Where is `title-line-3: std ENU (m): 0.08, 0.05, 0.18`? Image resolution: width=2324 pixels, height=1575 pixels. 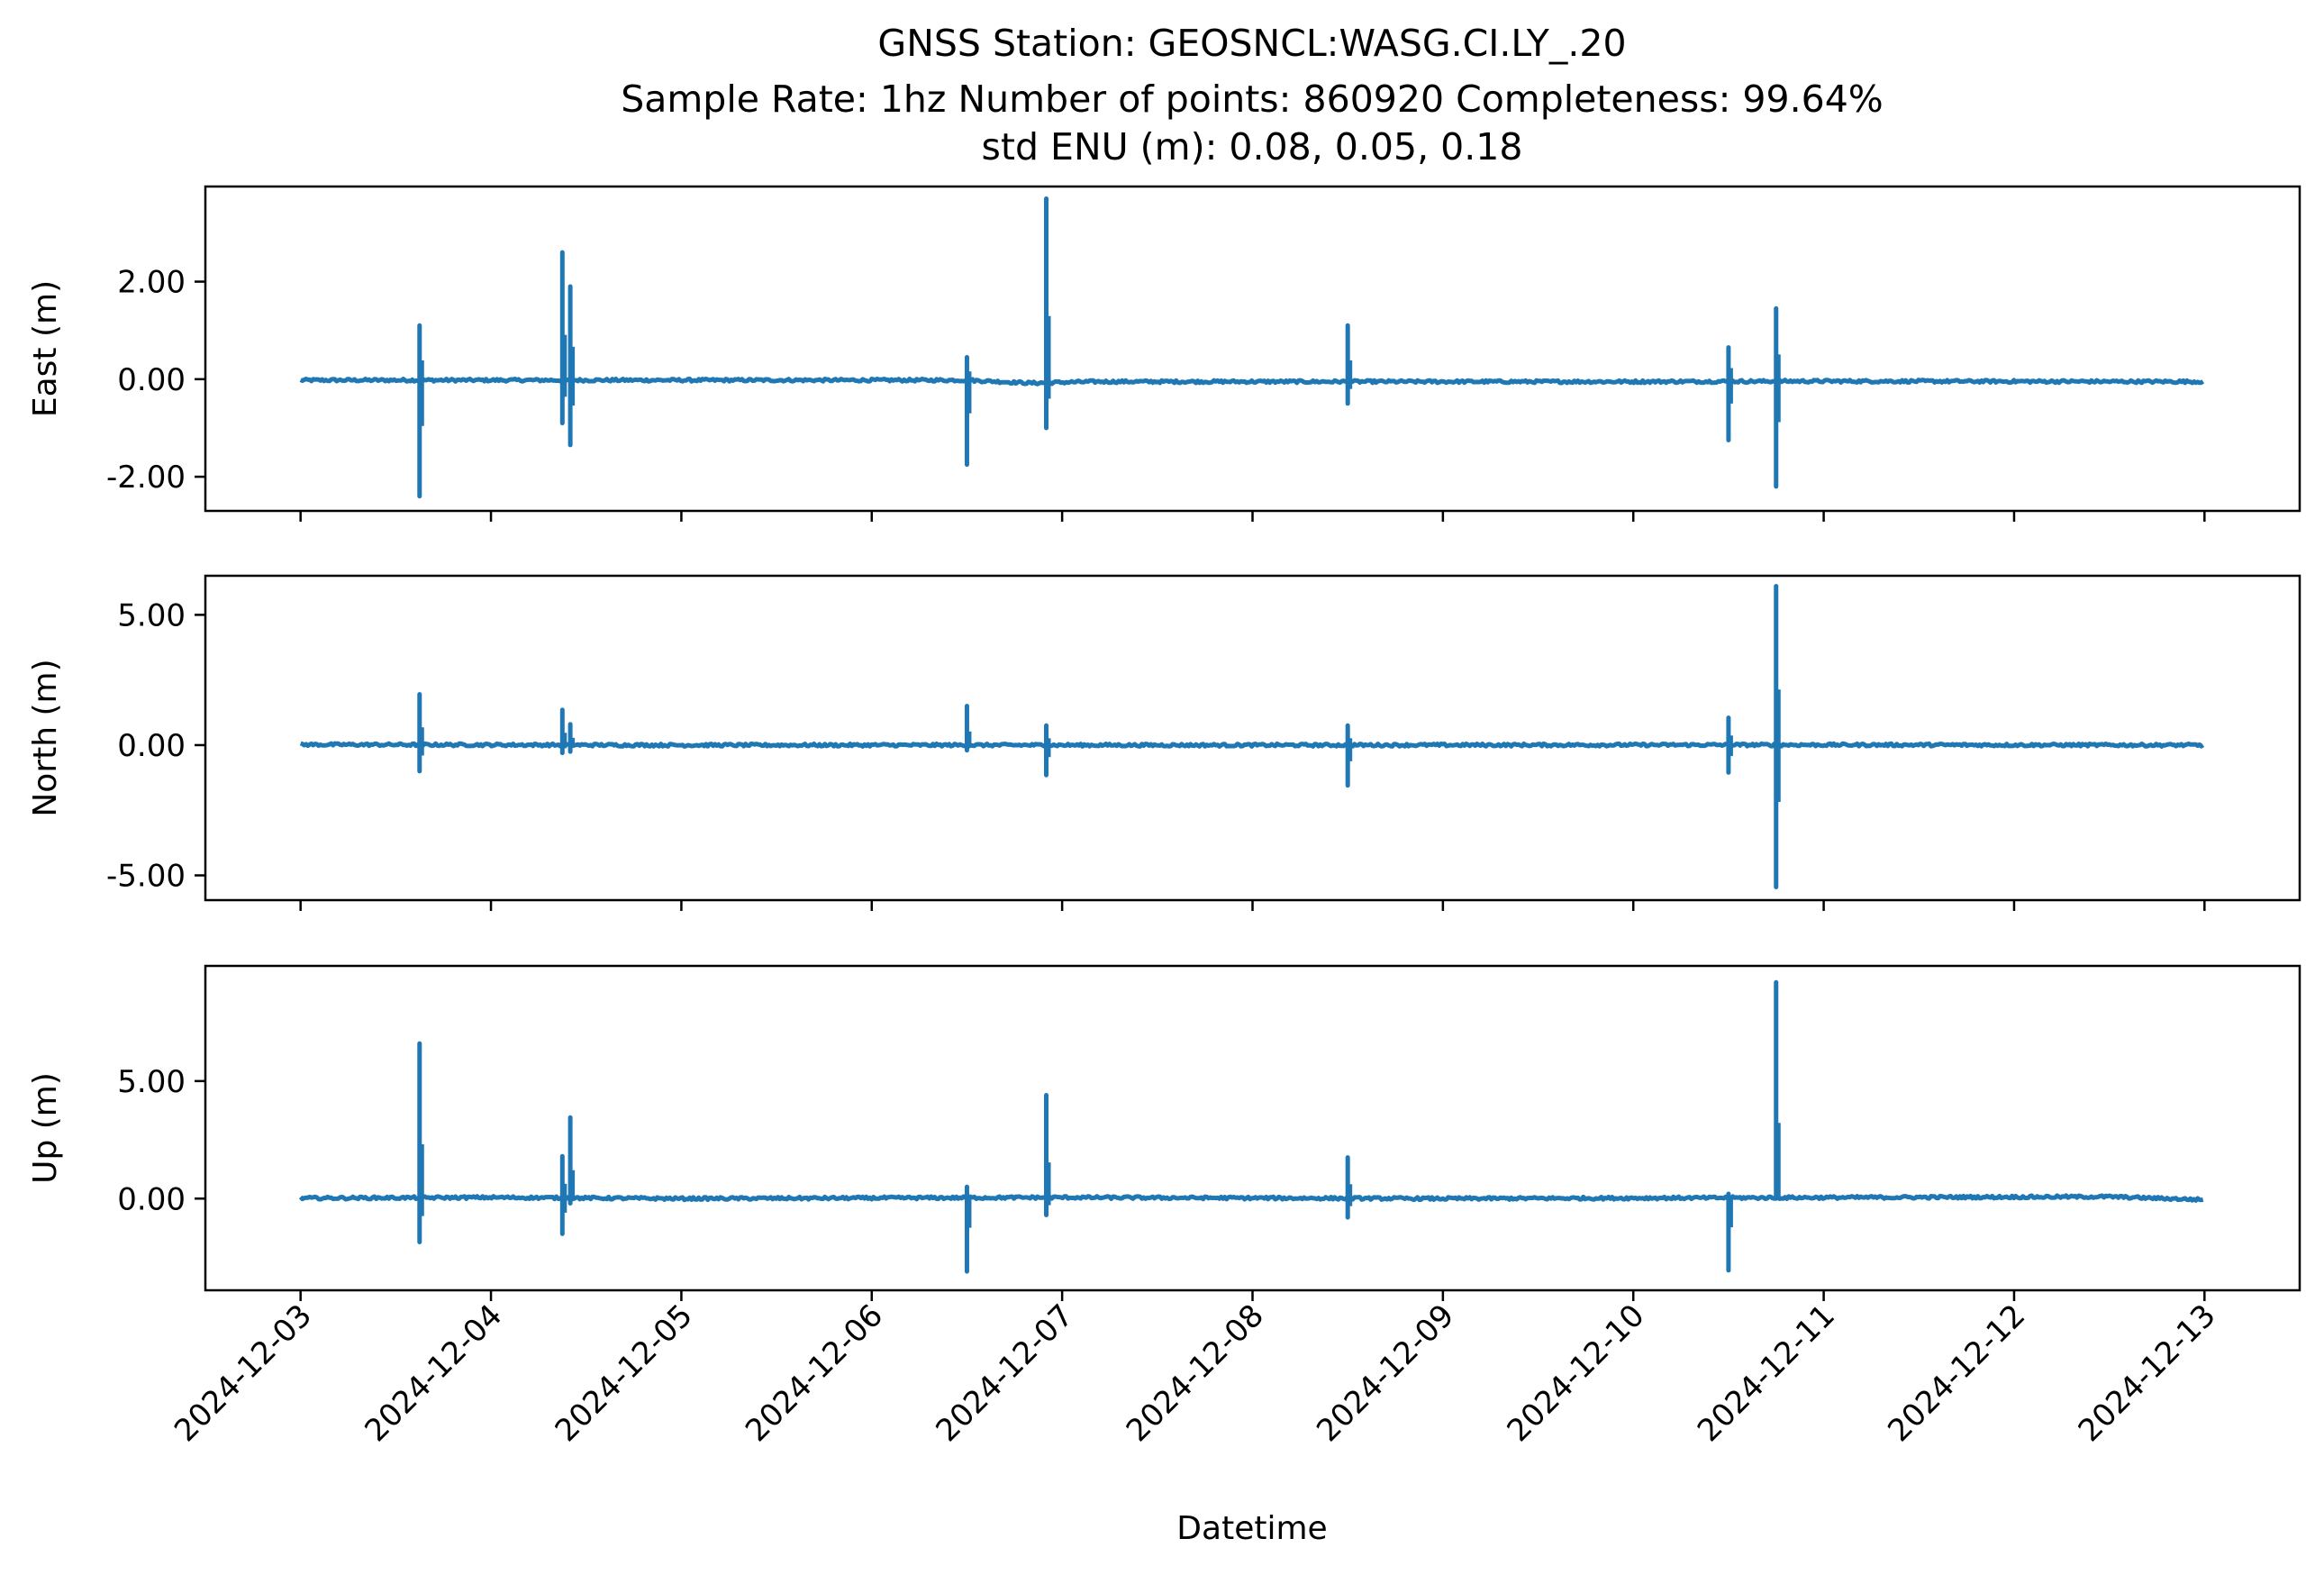
title-line-3: std ENU (m): 0.08, 0.05, 0.18 is located at coordinates (1252, 146).